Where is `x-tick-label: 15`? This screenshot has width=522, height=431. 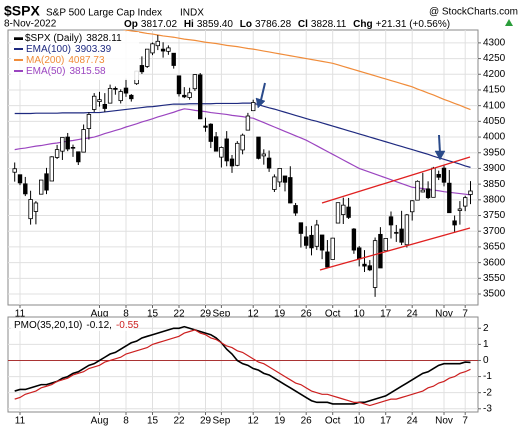
x-tick-label: 15 is located at coordinates (153, 421).